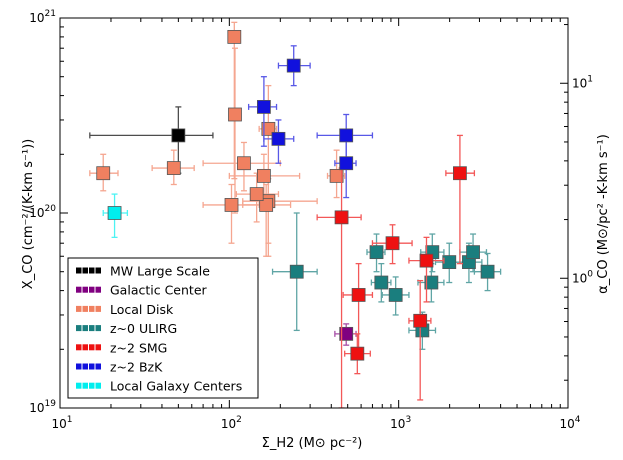  What do you see at coordinates (28, 214) in the screenshot?
I see `y-axis-title-left: X_CO (cm⁻²/(K-km s⁻¹))` at bounding box center [28, 214].